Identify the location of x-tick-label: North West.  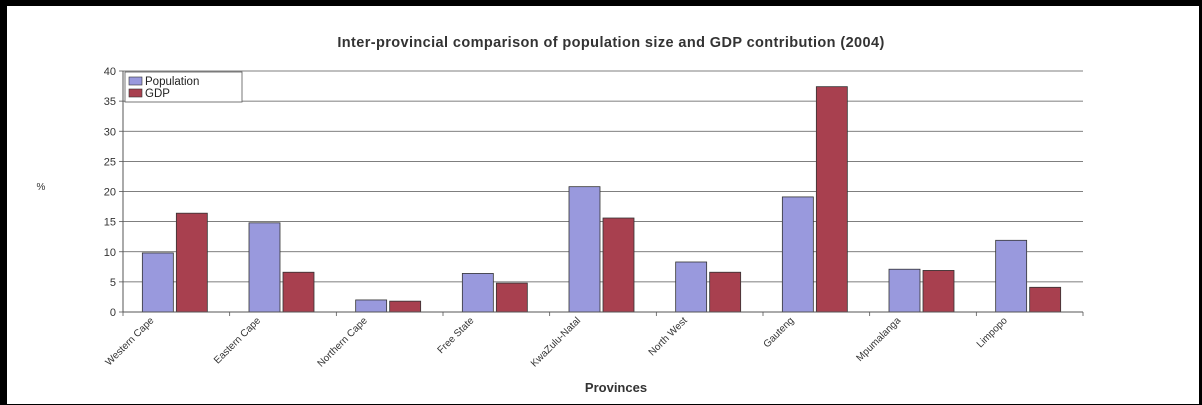
(668, 336).